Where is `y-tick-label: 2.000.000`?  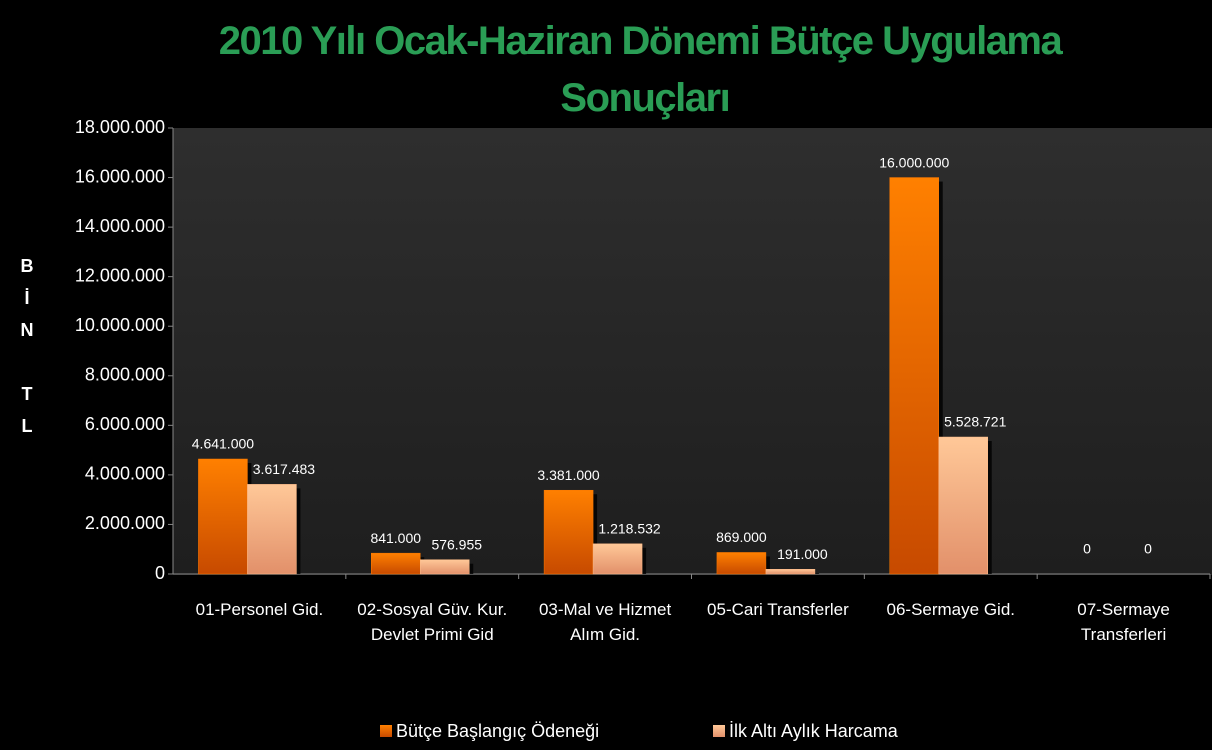 y-tick-label: 2.000.000 is located at coordinates (125, 523).